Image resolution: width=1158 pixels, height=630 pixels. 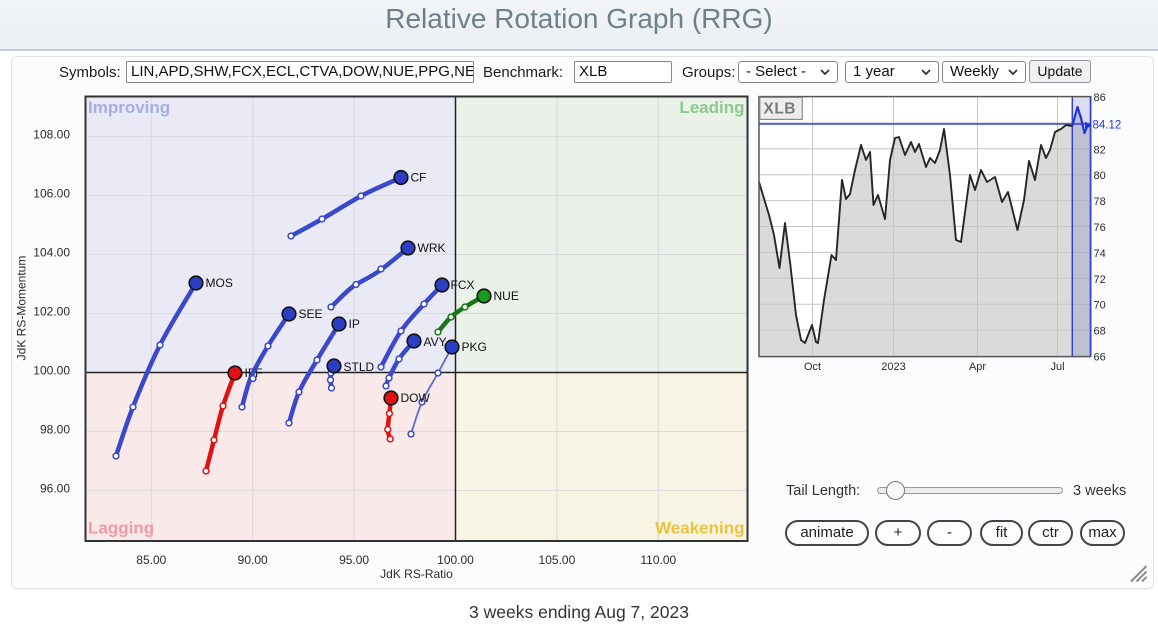 I want to click on svg-text: WRK, so click(x=432, y=248).